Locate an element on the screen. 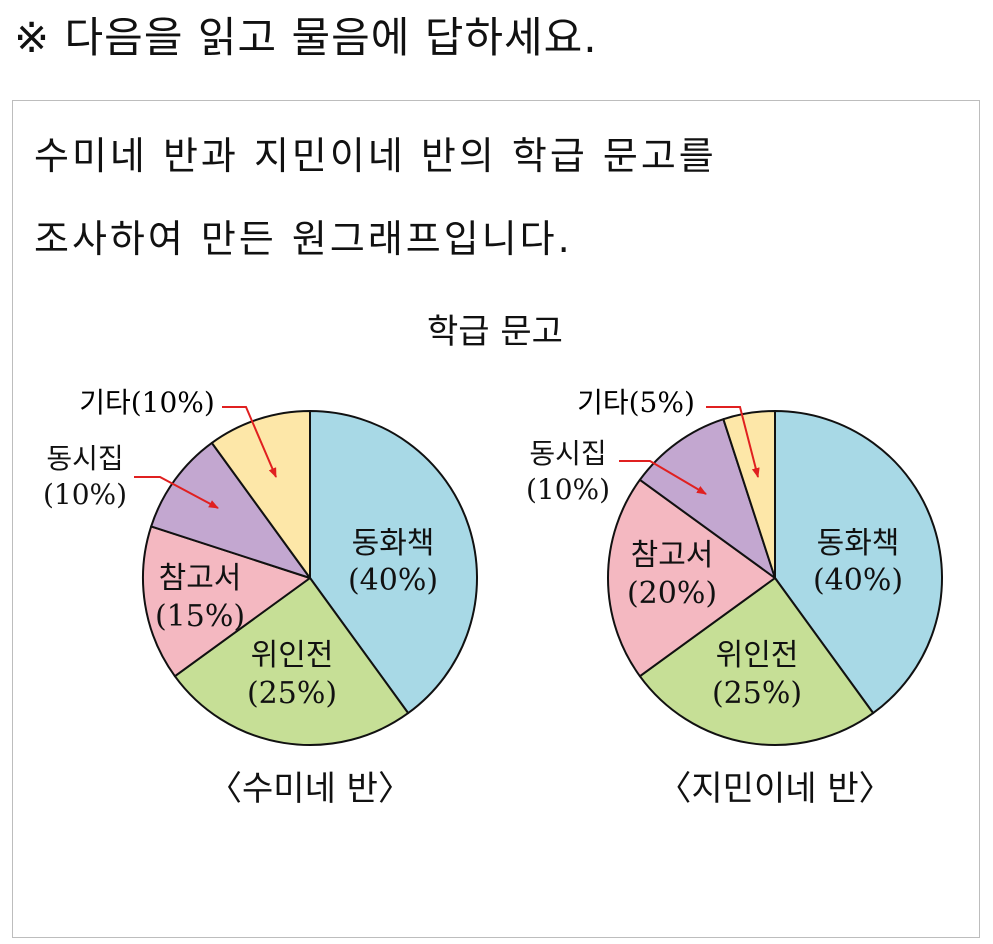 The height and width of the screenshot is (944, 993). slice-callout-label: 기타(5%) is located at coordinates (636, 402).